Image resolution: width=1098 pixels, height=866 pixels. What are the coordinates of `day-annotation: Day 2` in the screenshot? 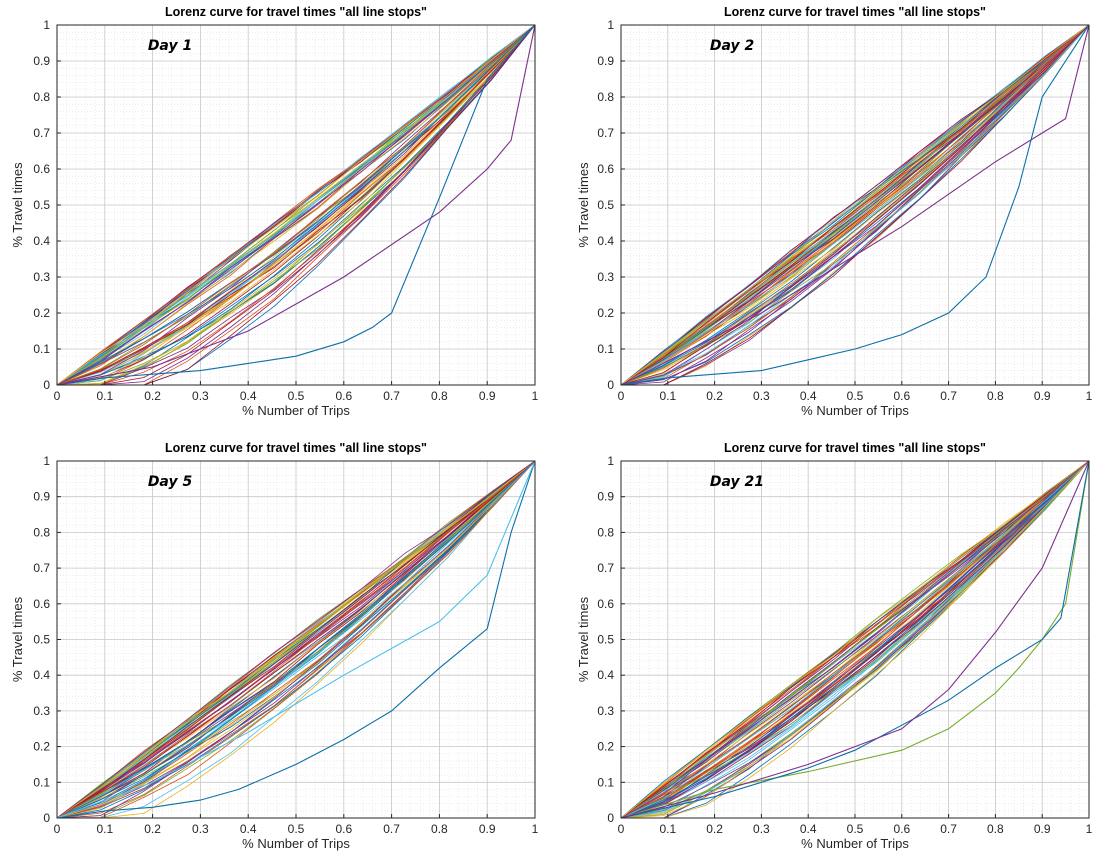 It's located at (732, 46).